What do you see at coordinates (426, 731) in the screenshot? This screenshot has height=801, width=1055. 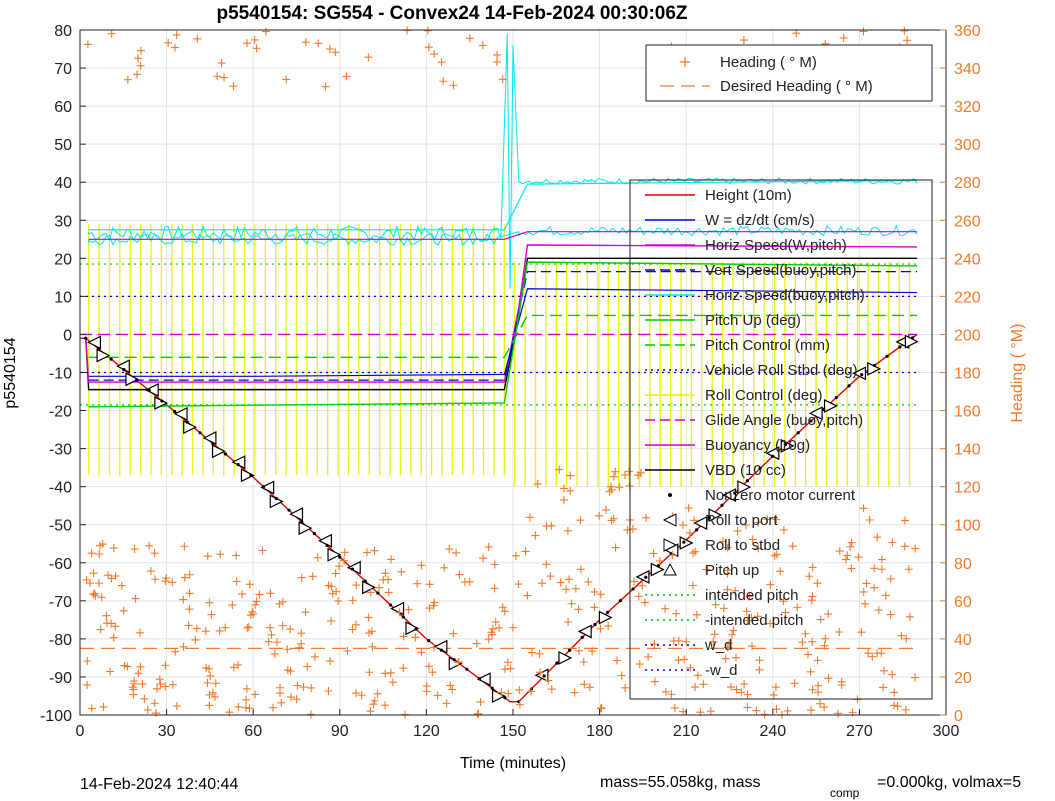 I see `x-tick-label: 120` at bounding box center [426, 731].